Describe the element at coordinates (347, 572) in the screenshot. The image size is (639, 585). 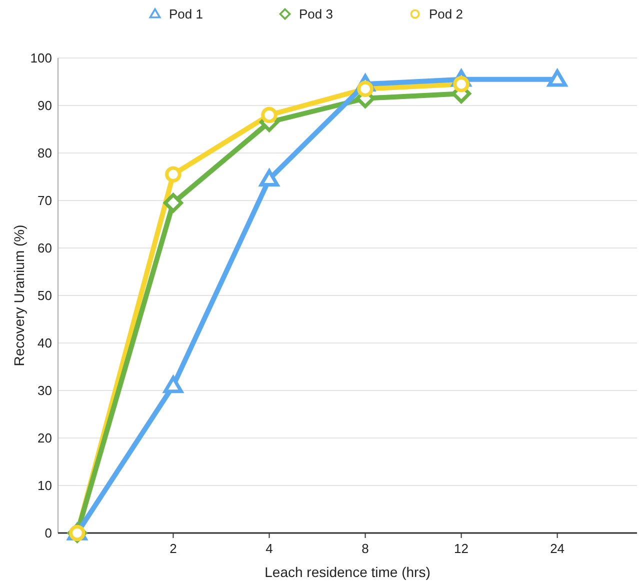
I see `x-axis-title: Leach residence time (hrs)` at that location.